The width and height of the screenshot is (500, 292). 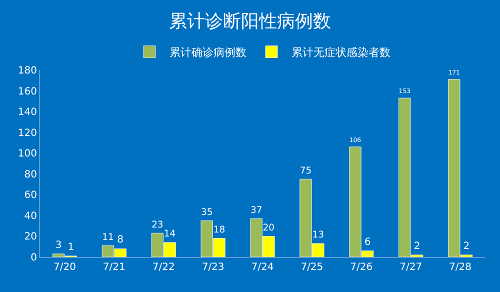 What do you see at coordinates (318, 235) in the screenshot?
I see `data-label: 13` at bounding box center [318, 235].